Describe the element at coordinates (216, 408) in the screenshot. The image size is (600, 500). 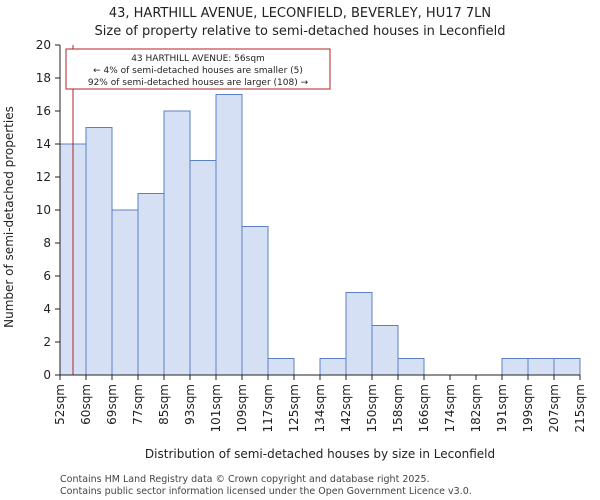
I see `x-tick-label-101sqm: 101sqm` at that location.